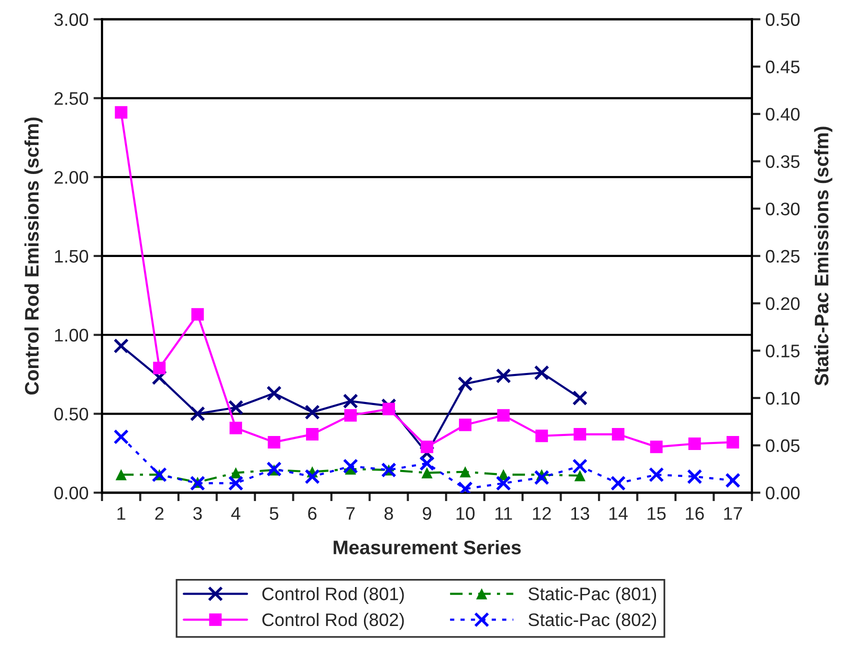 This screenshot has width=843, height=664. Describe the element at coordinates (592, 621) in the screenshot. I see `legend-label: Static-Pac (802)` at that location.